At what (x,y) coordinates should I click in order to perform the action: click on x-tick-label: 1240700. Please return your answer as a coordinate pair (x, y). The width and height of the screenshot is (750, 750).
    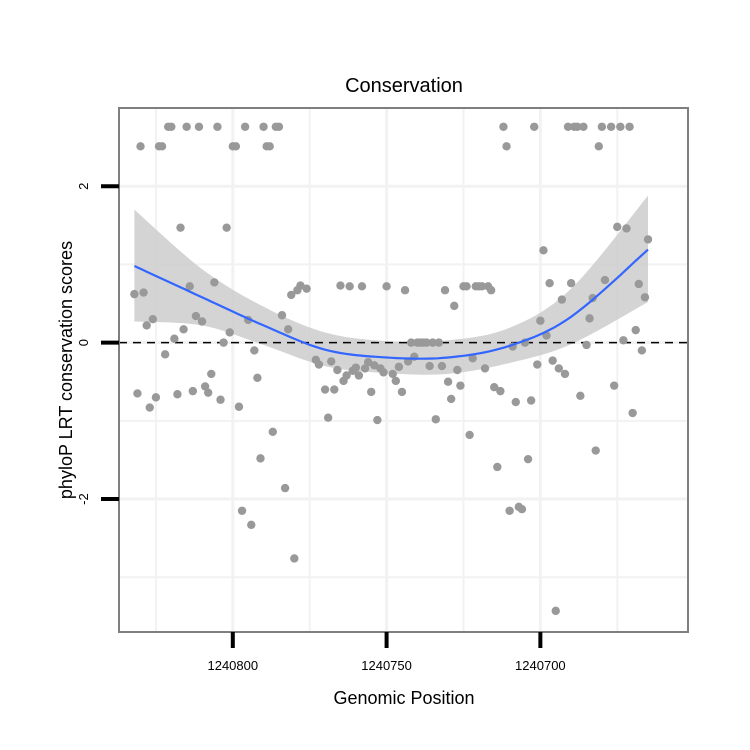
    Looking at the image, I should click on (540, 665).